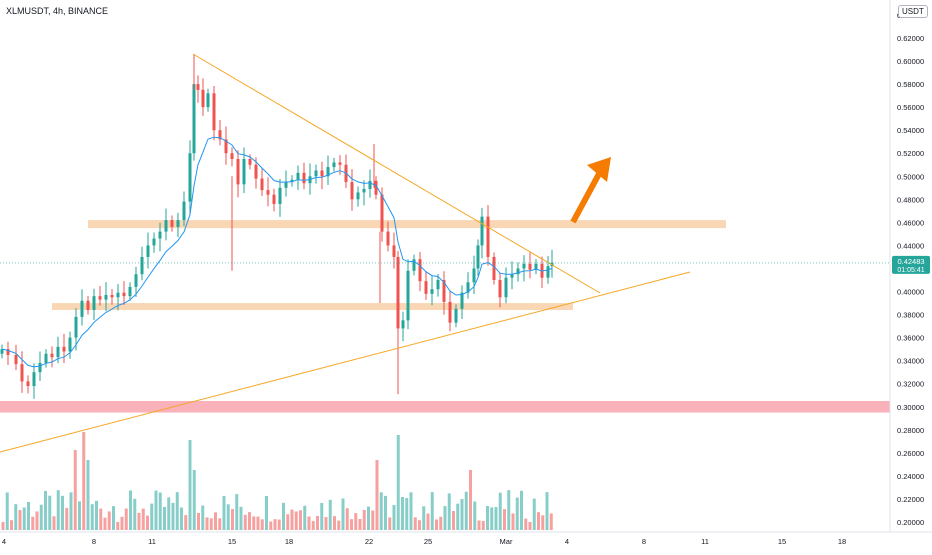 The image size is (932, 555). I want to click on price-tick-label: 0.58000, so click(910, 84).